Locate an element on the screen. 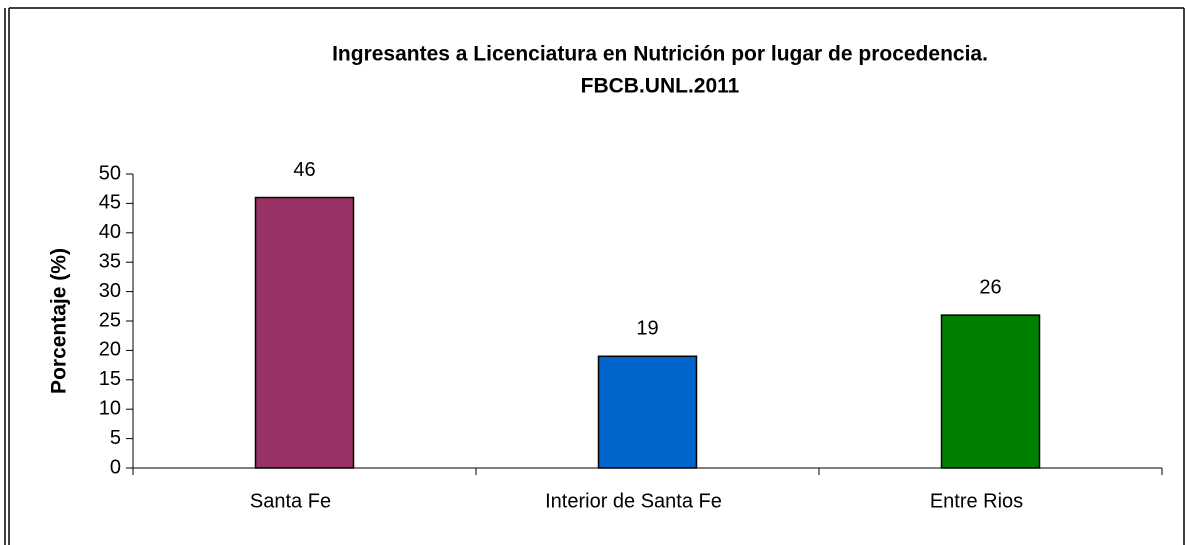  y-tick-label: 40 is located at coordinates (110, 232).